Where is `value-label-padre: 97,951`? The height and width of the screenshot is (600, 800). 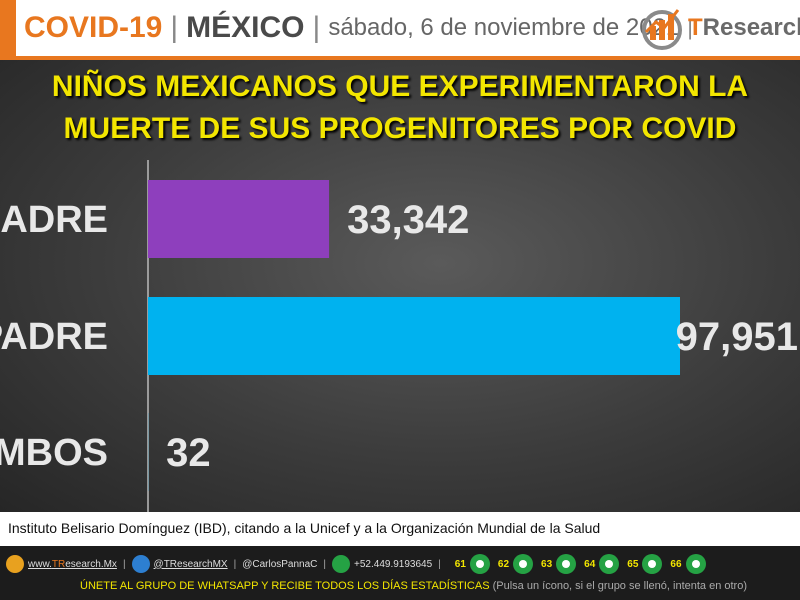
value-label-padre: 97,951 is located at coordinates (737, 337).